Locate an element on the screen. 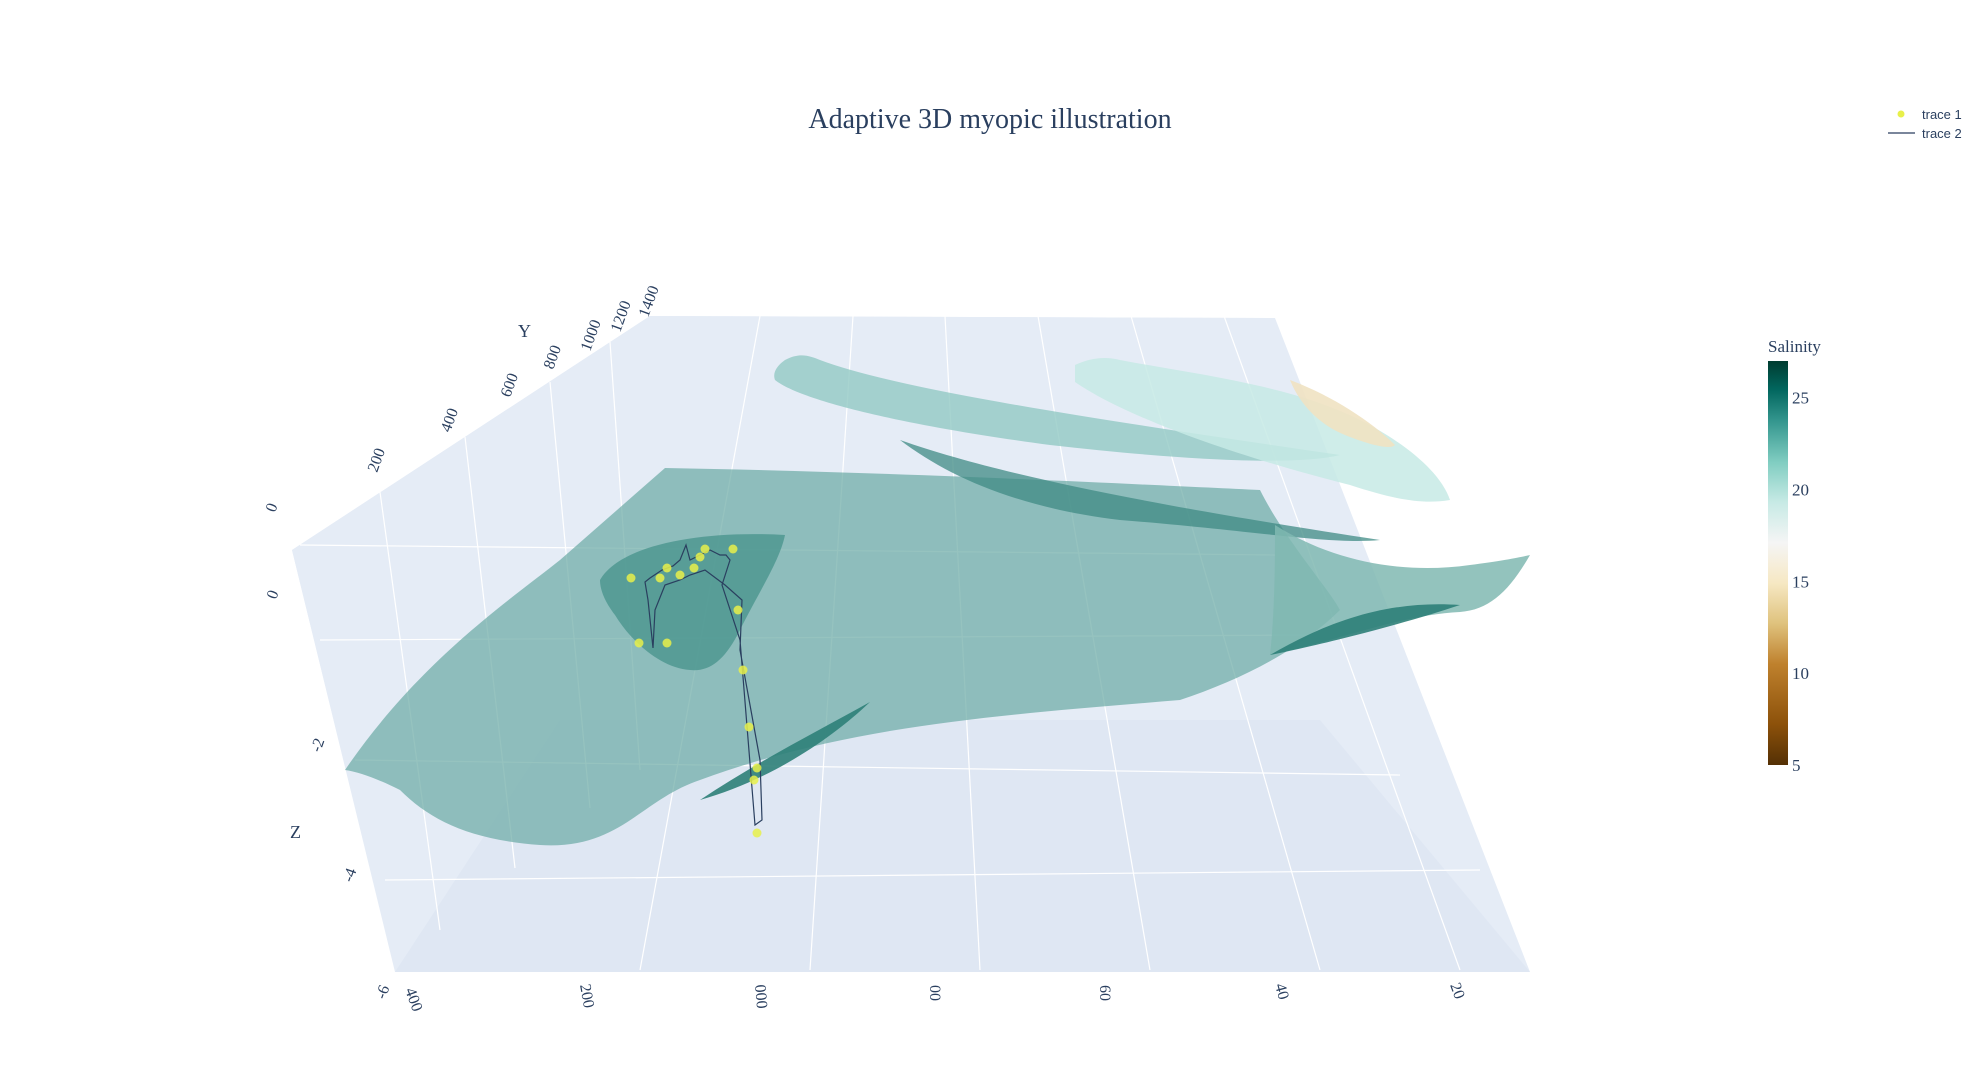 The height and width of the screenshot is (1080, 1980). legend: trace 1 trace 2 is located at coordinates (1925, 124).